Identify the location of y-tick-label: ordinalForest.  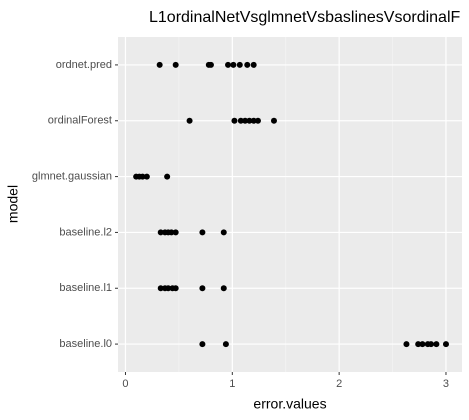
(80, 121).